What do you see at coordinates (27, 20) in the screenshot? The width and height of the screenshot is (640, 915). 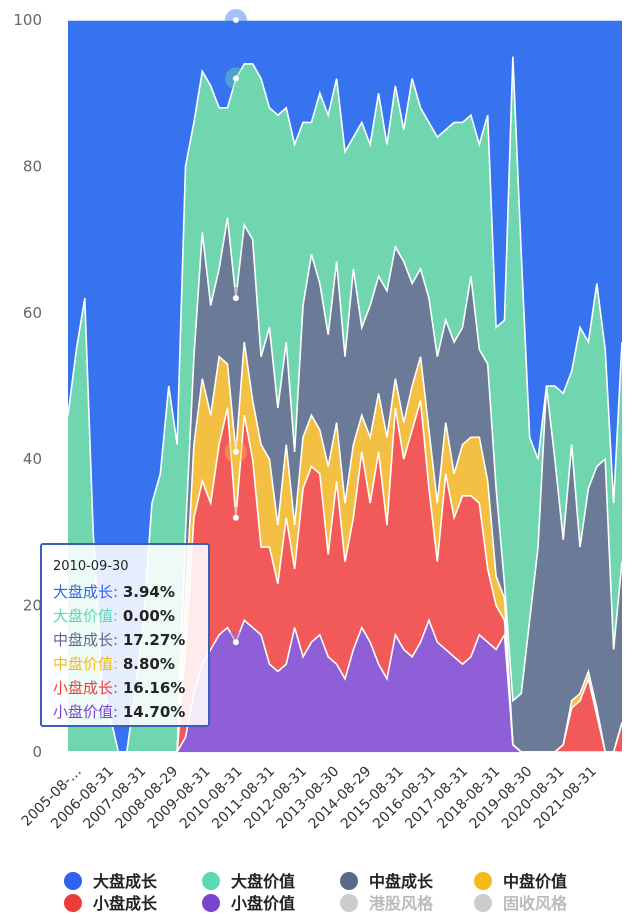 I see `y-tick-label: 100` at bounding box center [27, 20].